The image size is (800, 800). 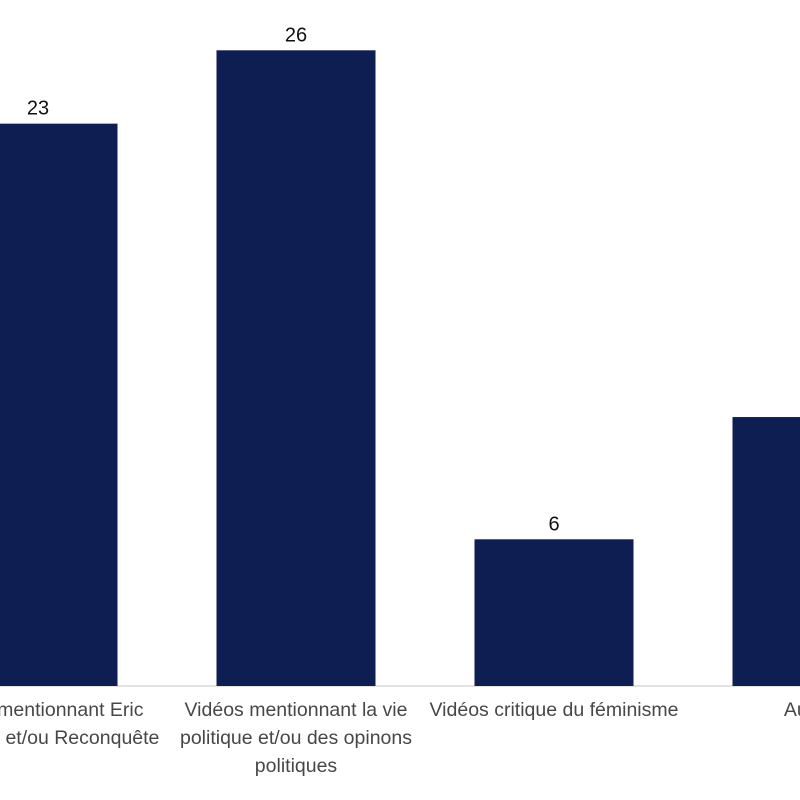 What do you see at coordinates (296, 35) in the screenshot?
I see `data-label: 26` at bounding box center [296, 35].